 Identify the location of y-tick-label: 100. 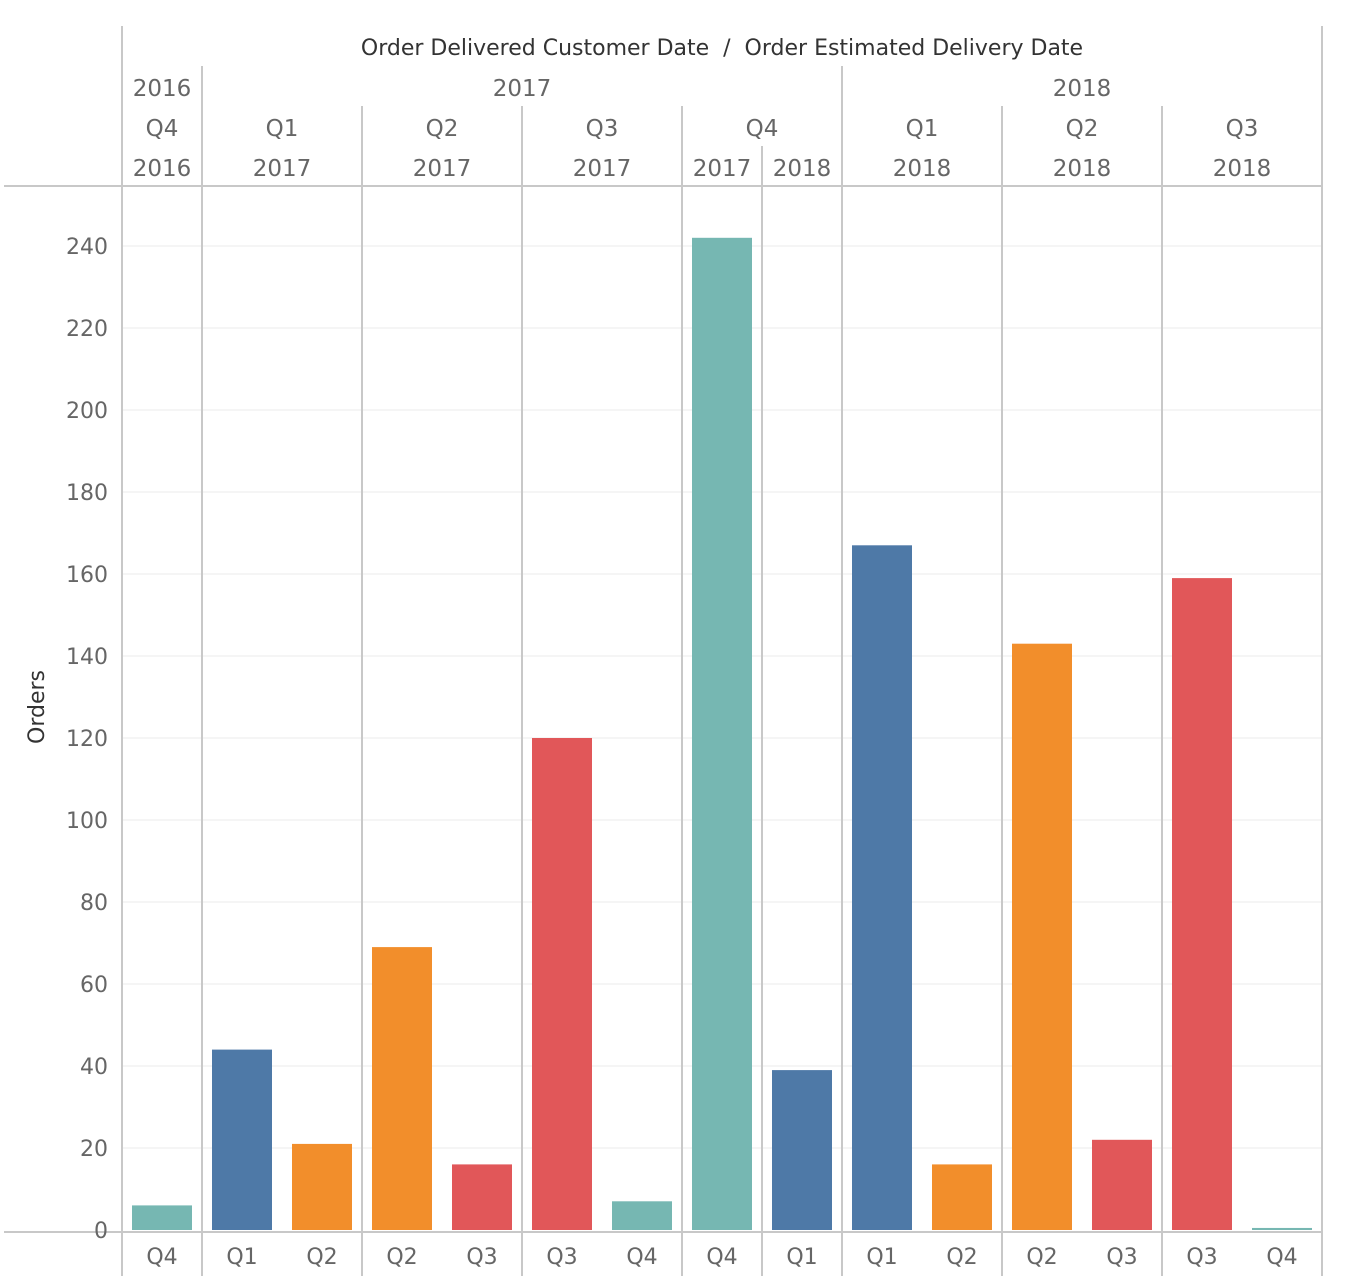
(87, 821).